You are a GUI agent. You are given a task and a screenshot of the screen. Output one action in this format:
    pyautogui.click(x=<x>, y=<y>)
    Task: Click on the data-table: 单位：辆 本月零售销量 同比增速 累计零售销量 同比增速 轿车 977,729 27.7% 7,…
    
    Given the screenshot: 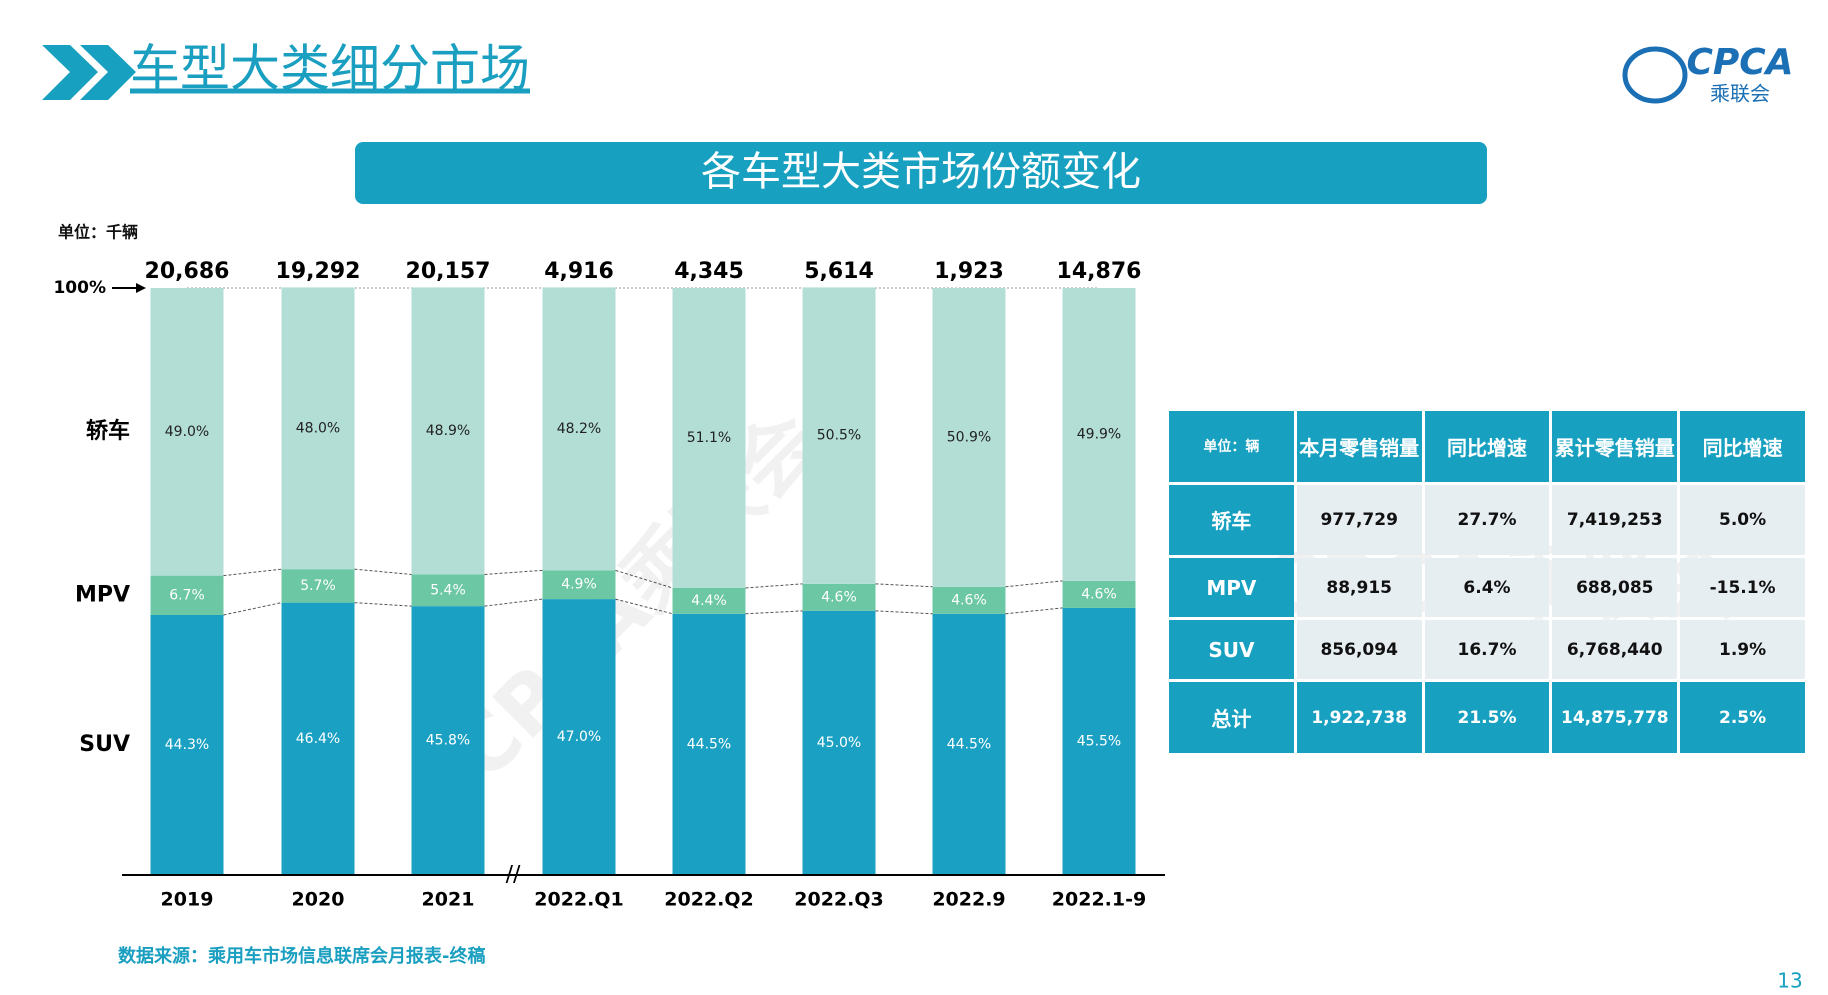 What is the action you would take?
    pyautogui.click(x=1487, y=582)
    